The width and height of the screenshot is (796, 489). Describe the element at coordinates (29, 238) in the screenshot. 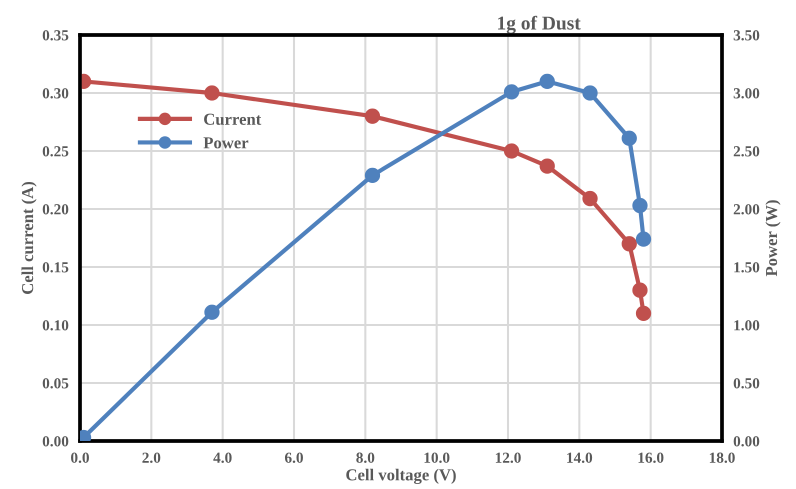

I see `y-axis-title: Cell current (A)` at that location.